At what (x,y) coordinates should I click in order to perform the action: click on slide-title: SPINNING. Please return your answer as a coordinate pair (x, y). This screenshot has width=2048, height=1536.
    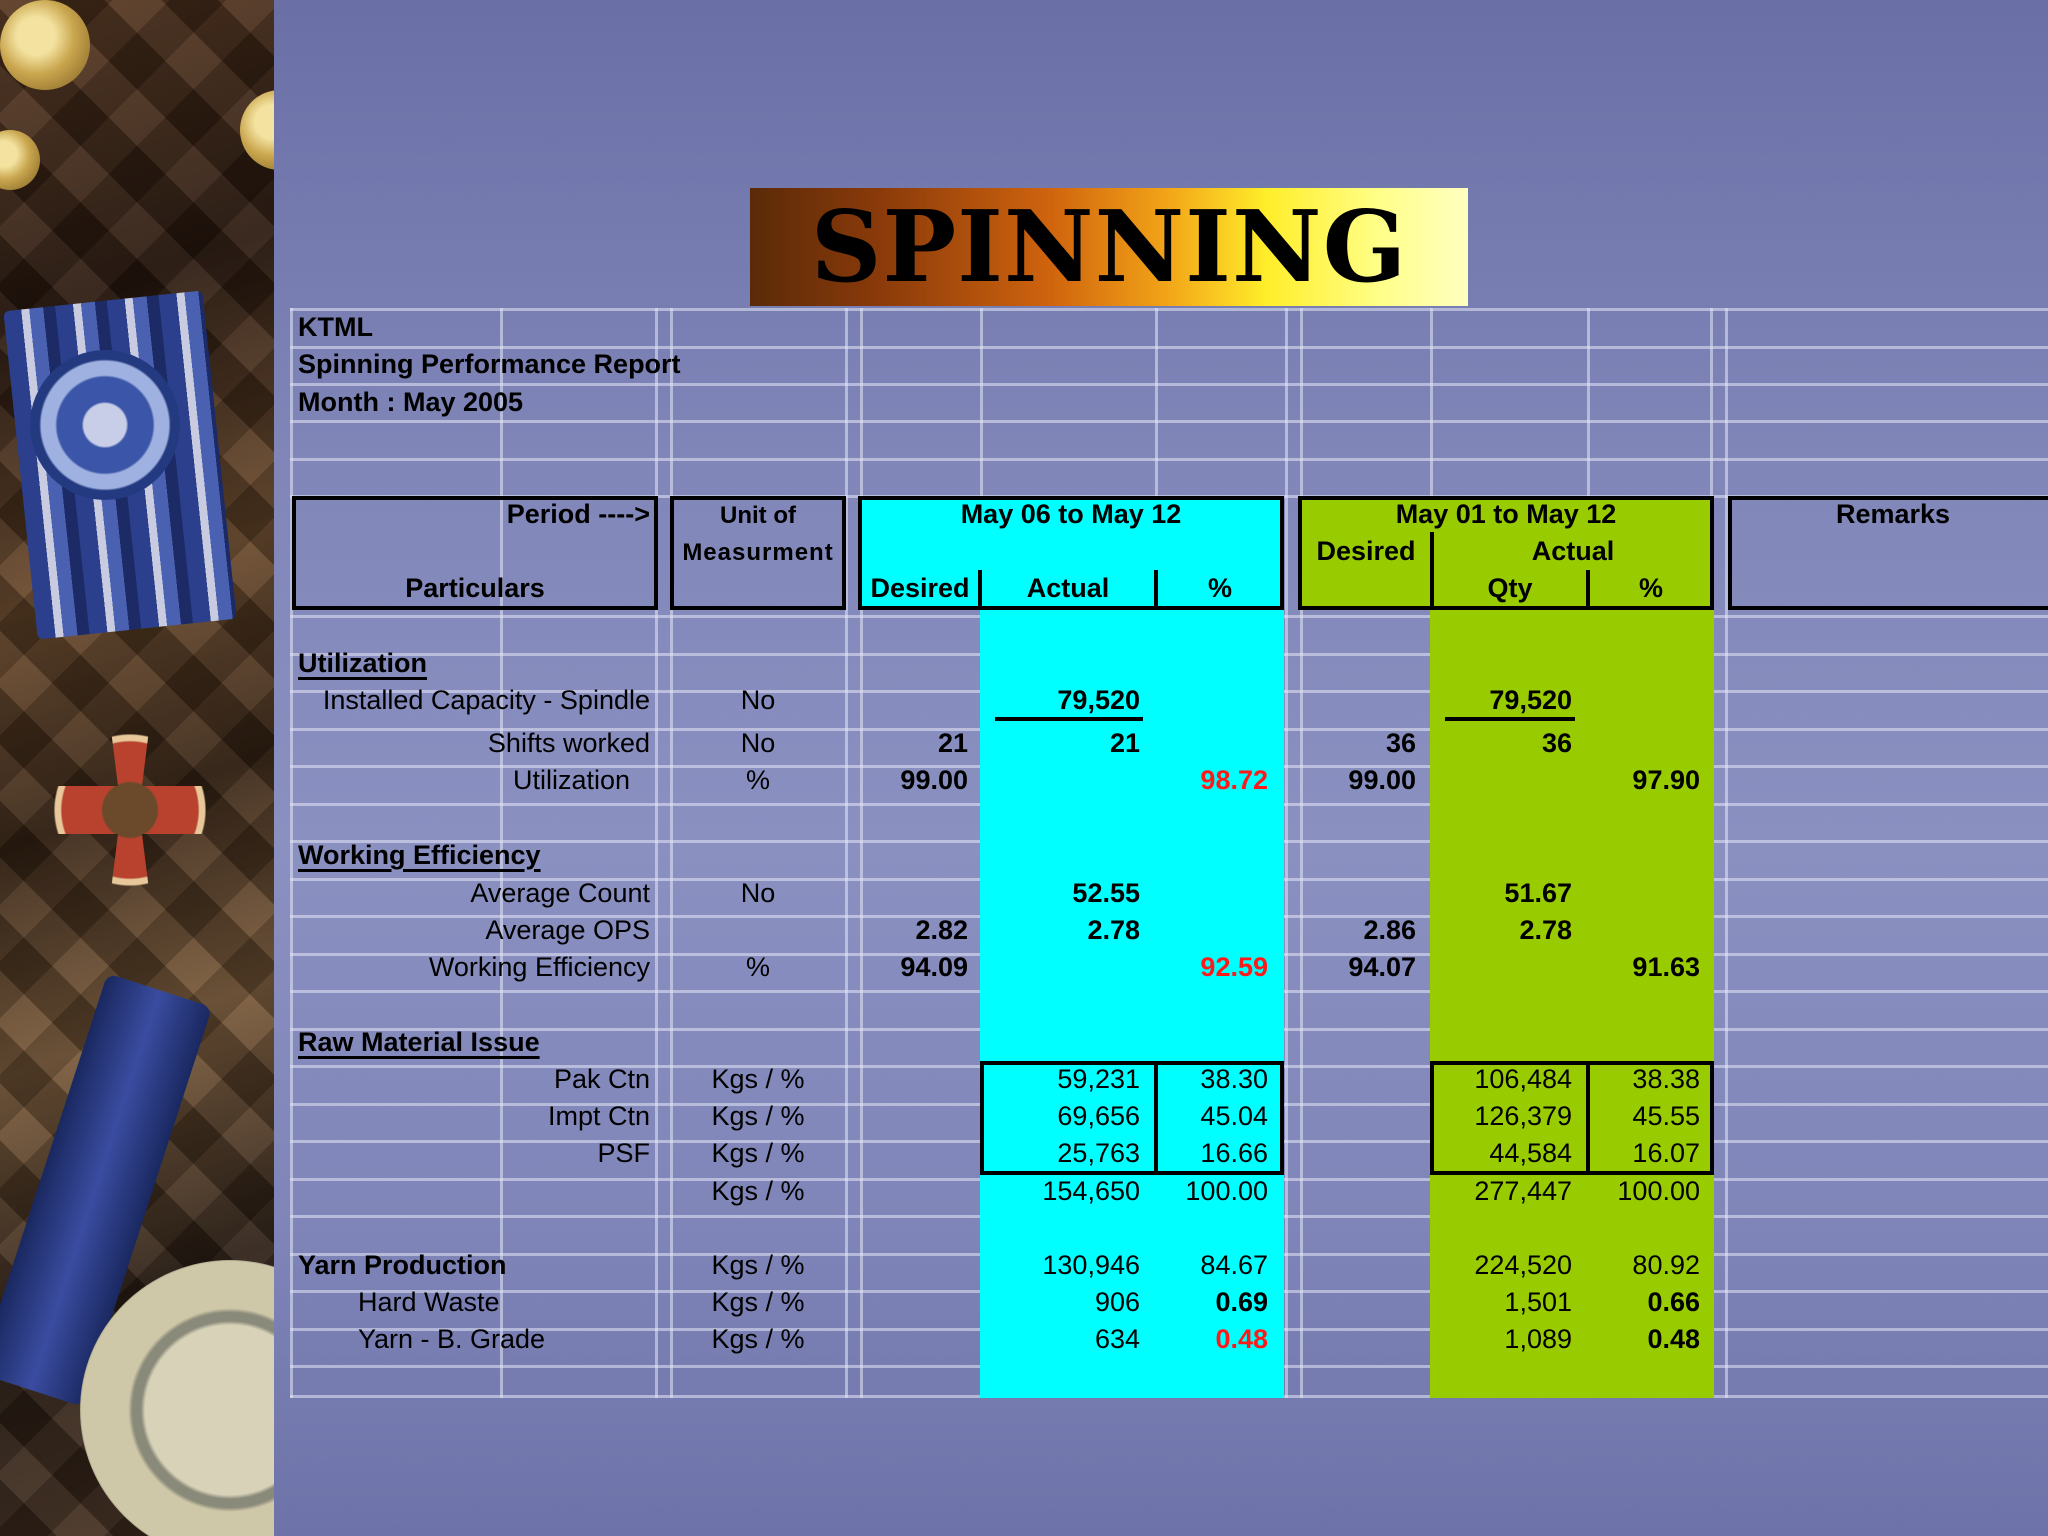
    Looking at the image, I should click on (1109, 247).